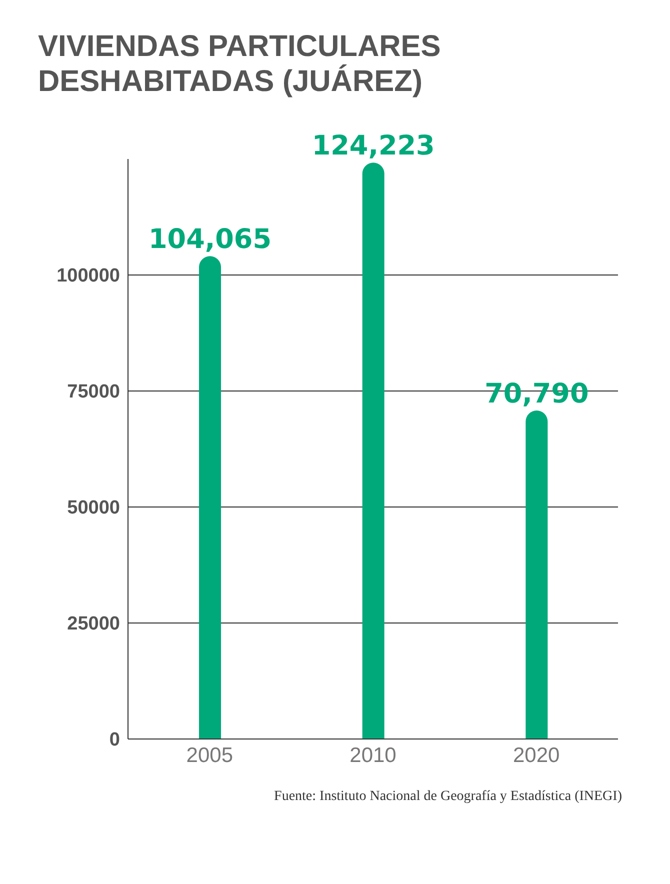 Image resolution: width=670 pixels, height=884 pixels. Describe the element at coordinates (93, 508) in the screenshot. I see `y-tick-label: 50000` at that location.